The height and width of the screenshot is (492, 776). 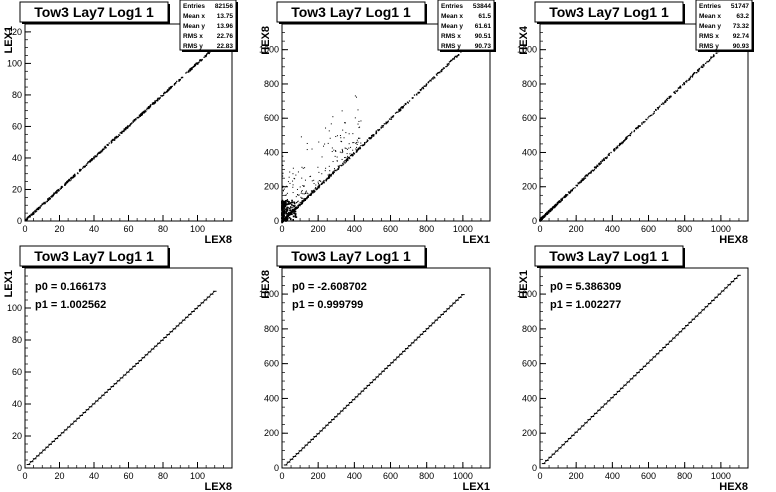 What do you see at coordinates (225, 16) in the screenshot?
I see `stats-value: 13.75` at bounding box center [225, 16].